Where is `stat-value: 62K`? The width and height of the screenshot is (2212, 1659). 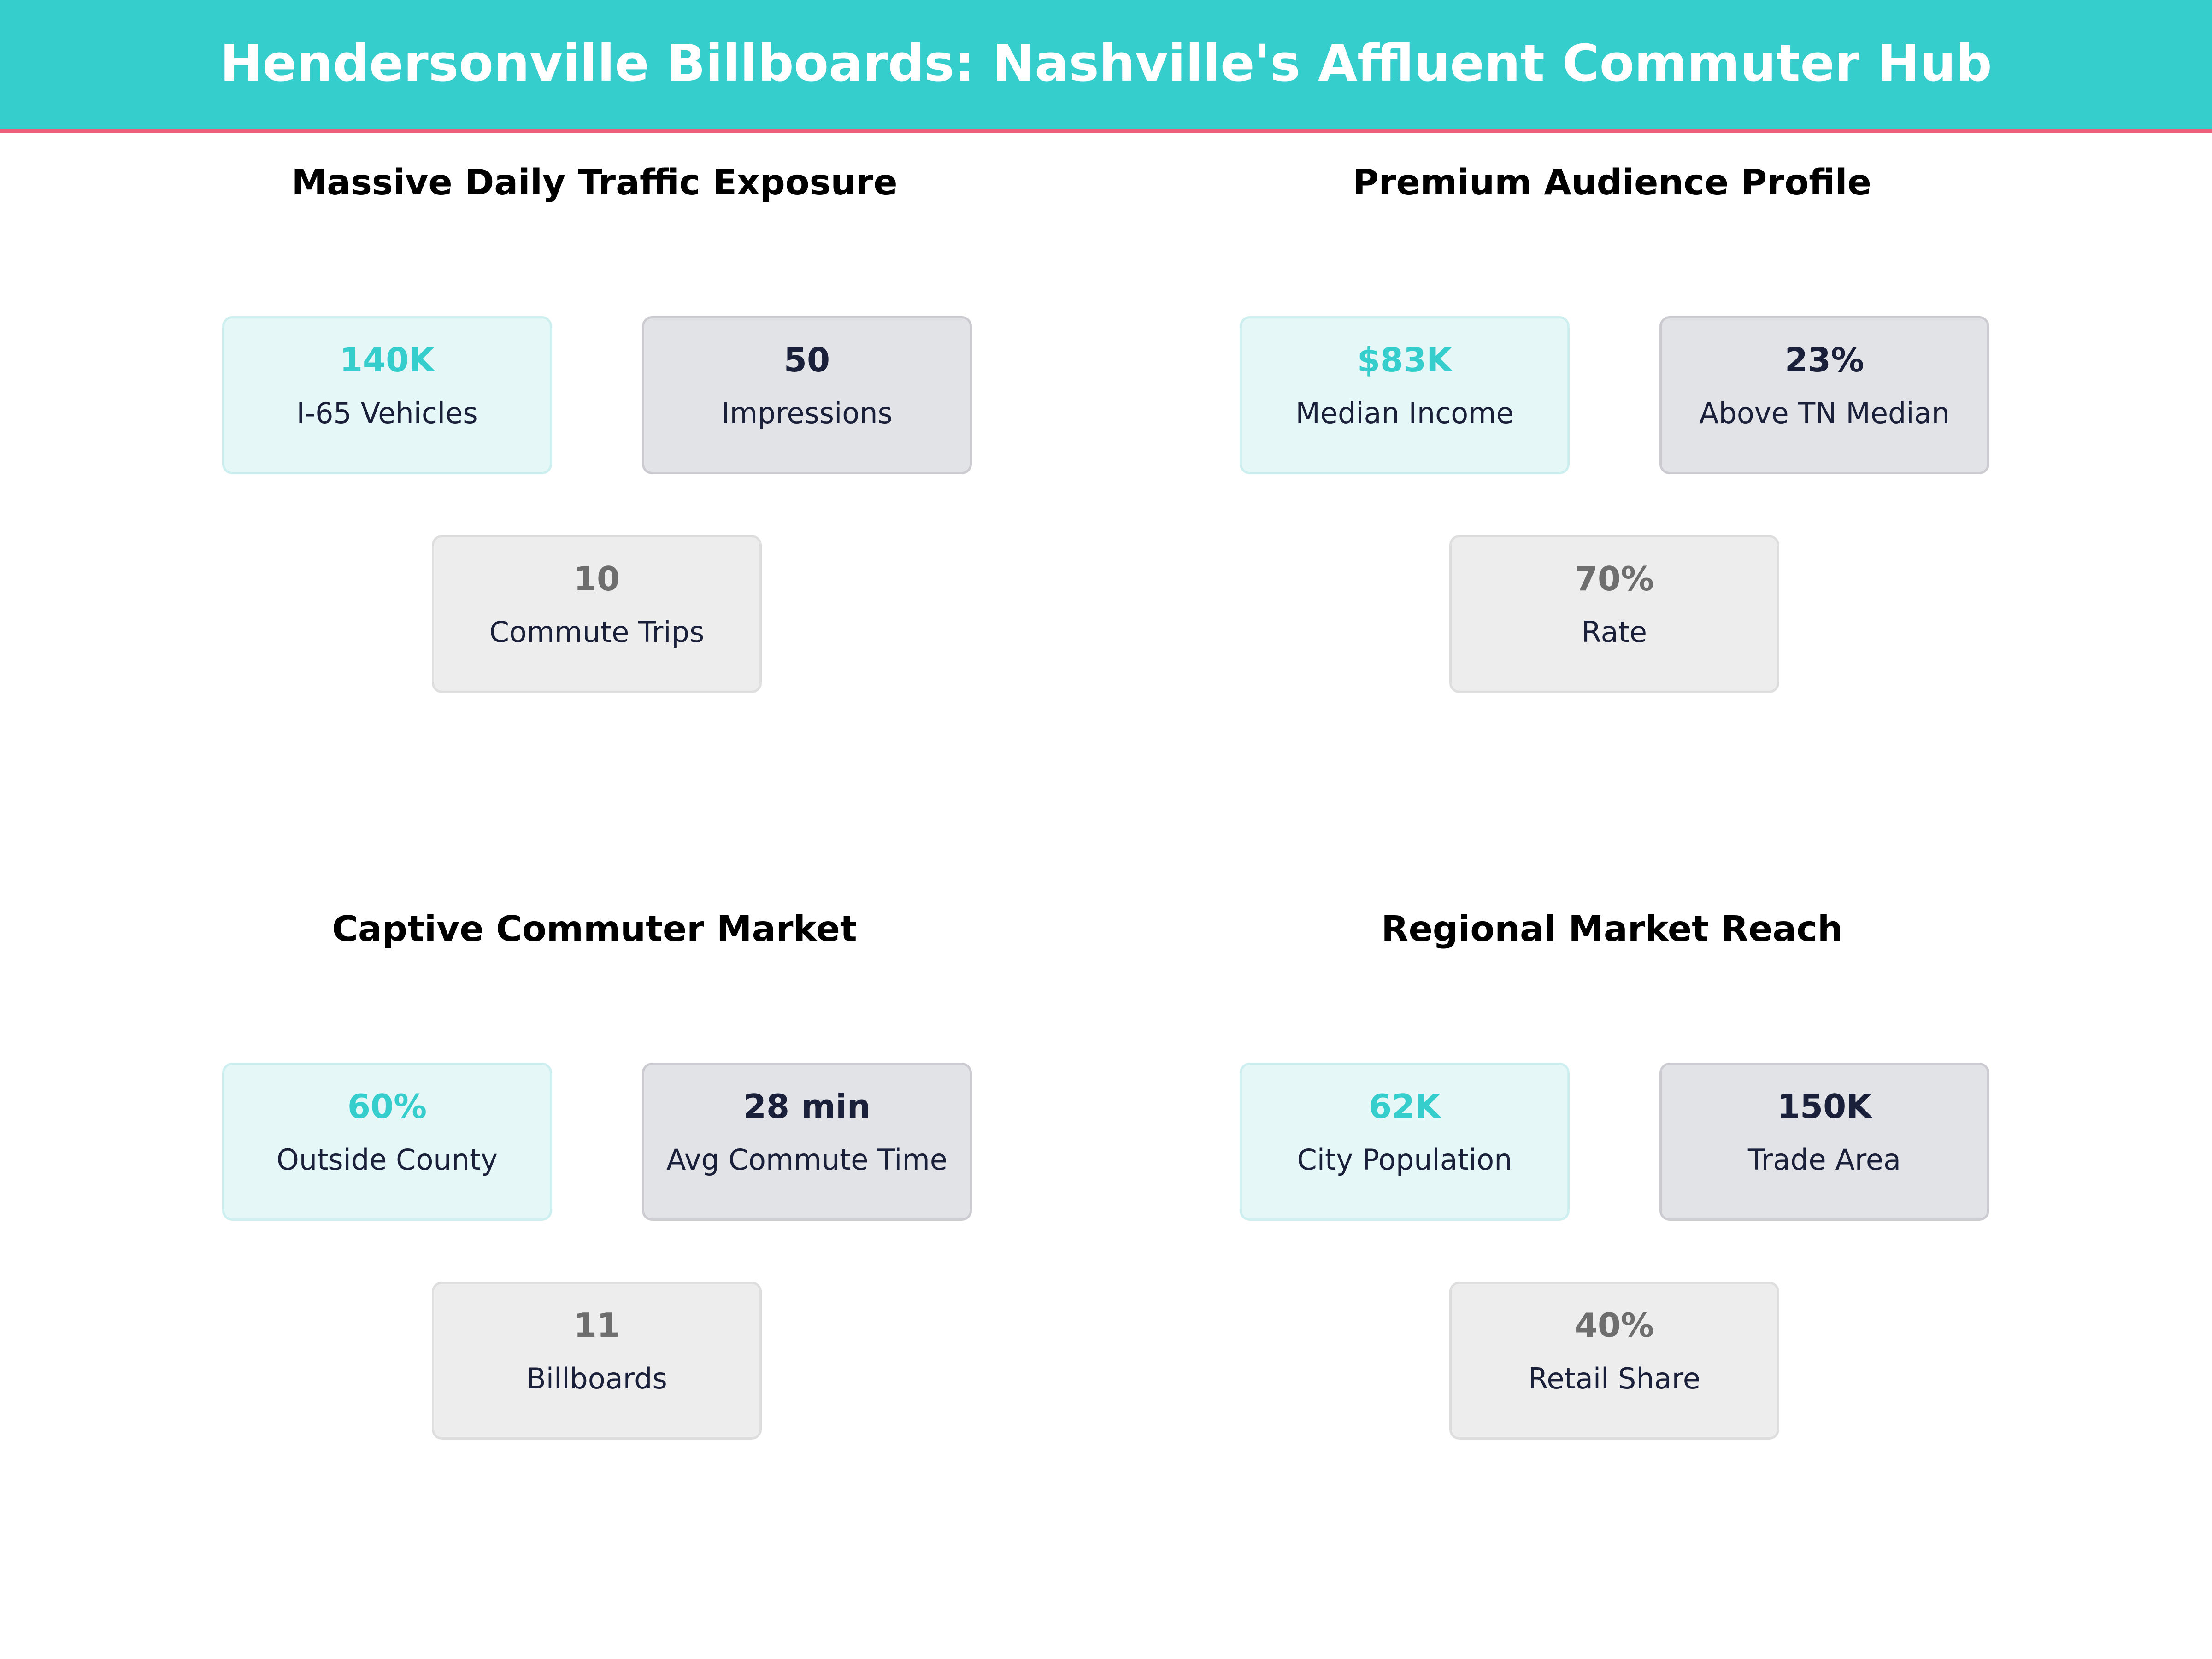
stat-value: 62K is located at coordinates (1405, 1106).